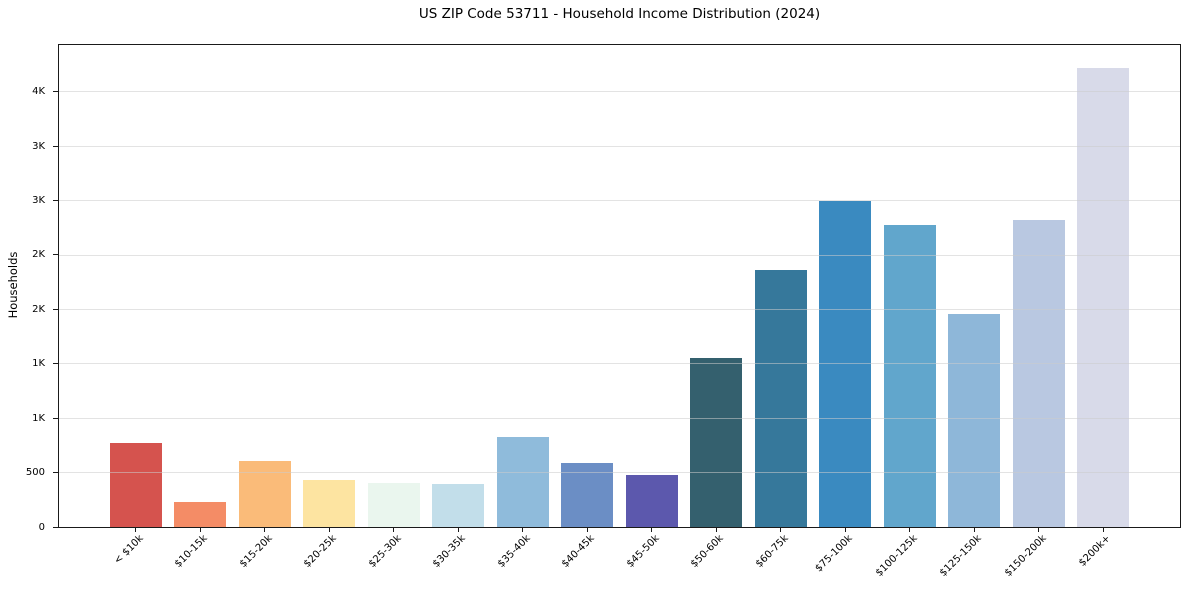 This screenshot has height=590, width=1189. I want to click on bar-$35-40k, so click(522, 482).